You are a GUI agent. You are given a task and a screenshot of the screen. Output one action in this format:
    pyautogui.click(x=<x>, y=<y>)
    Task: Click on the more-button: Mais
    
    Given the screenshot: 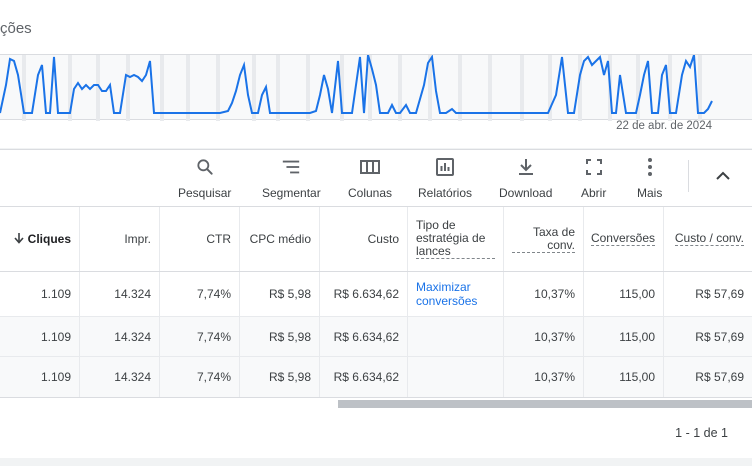 What is the action you would take?
    pyautogui.click(x=649, y=178)
    